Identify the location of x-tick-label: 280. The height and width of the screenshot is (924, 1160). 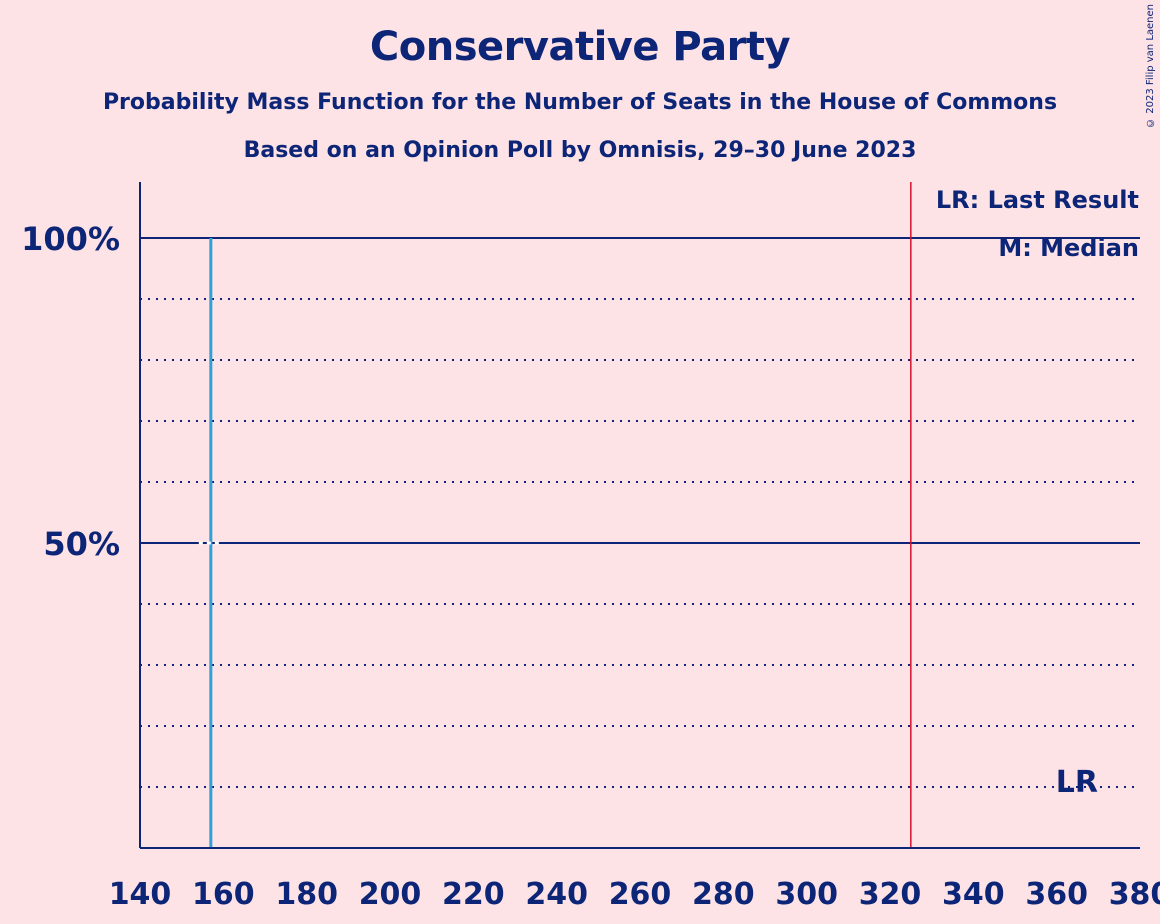
(723, 894).